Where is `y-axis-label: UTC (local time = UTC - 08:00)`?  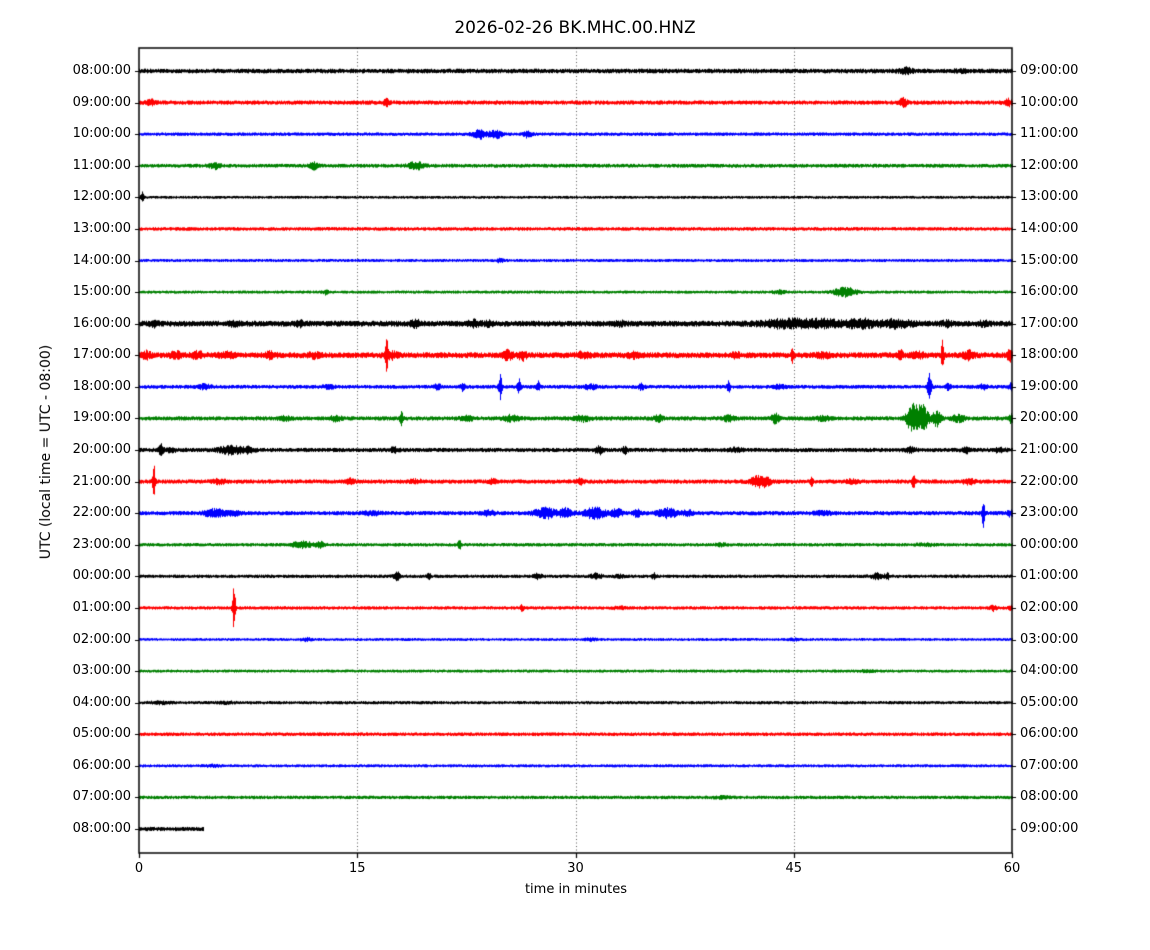
y-axis-label: UTC (local time = UTC - 08:00) is located at coordinates (46, 452).